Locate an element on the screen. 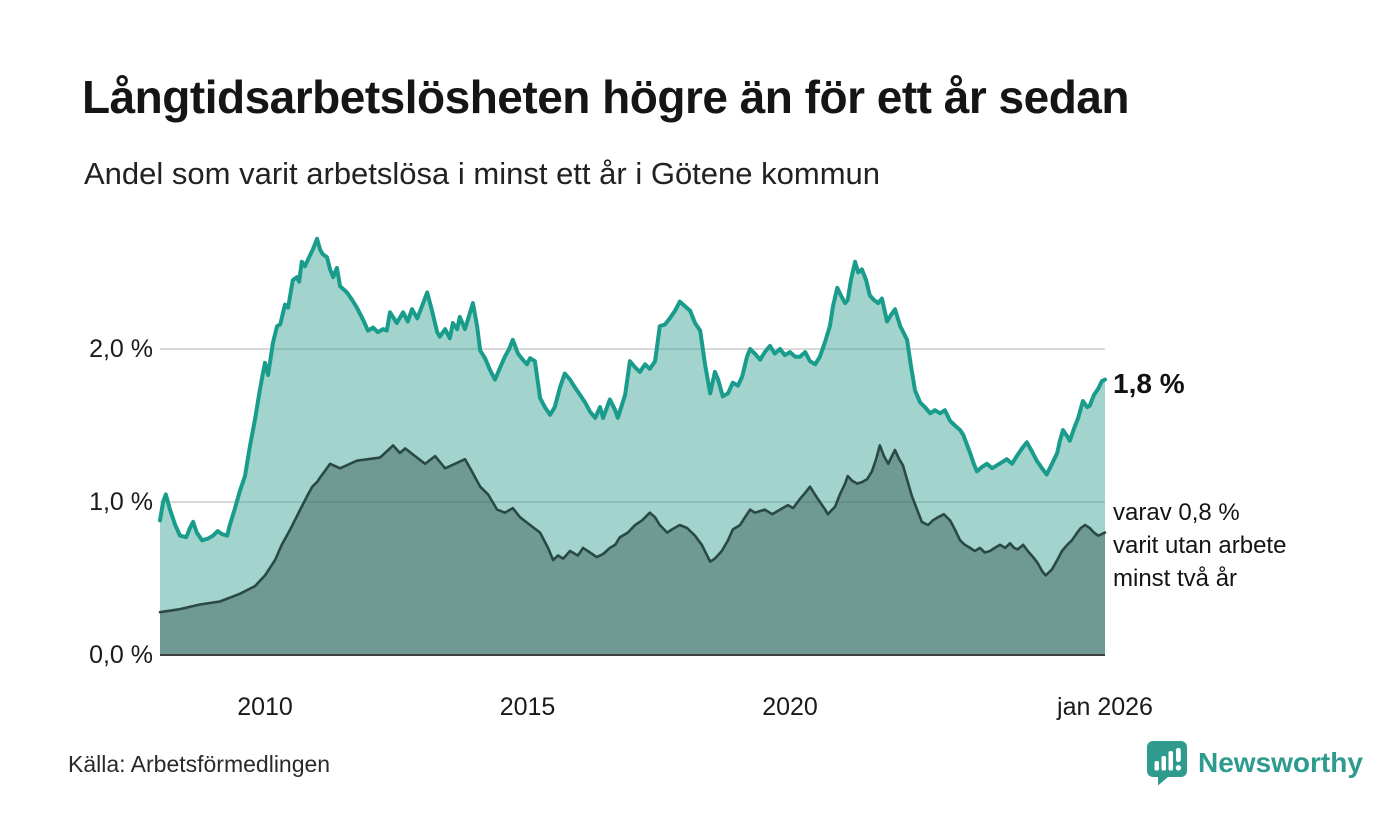 The height and width of the screenshot is (840, 1400). newsworthy-logo-icon is located at coordinates (1167, 763).